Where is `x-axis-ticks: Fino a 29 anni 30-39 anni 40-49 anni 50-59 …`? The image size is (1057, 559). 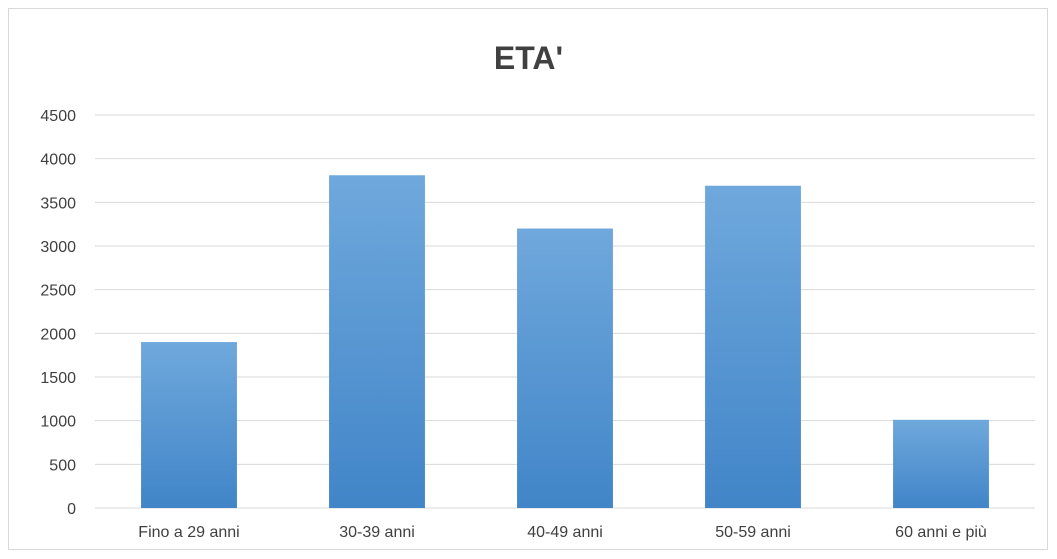 x-axis-ticks: Fino a 29 anni 30-39 anni 40-49 anni 50-59 … is located at coordinates (562, 532).